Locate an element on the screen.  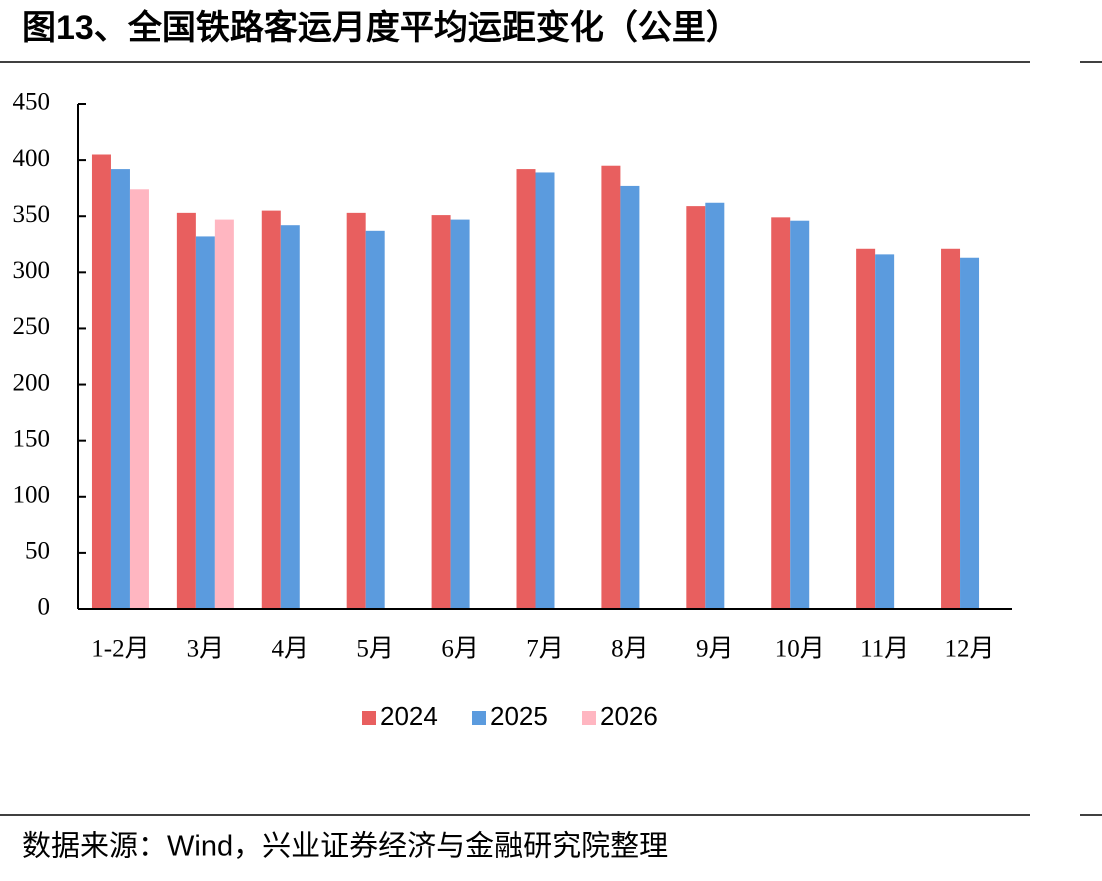
legend-label: 2025 is located at coordinates (519, 716).